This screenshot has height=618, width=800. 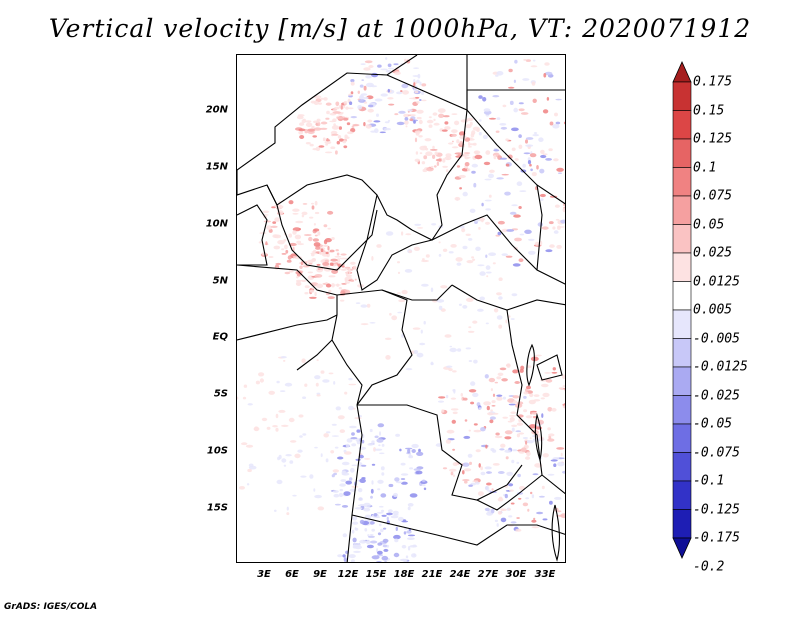 What do you see at coordinates (716, 338) in the screenshot?
I see `colorbar-tick-label: -0.005` at bounding box center [716, 338].